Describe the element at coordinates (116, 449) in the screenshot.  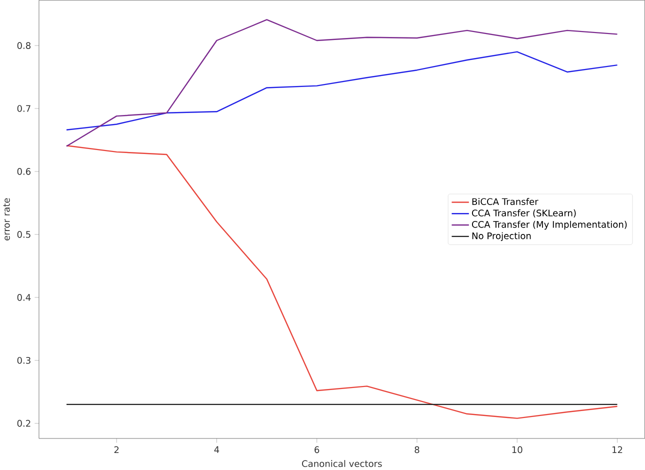
I see `x-tick-label: 2` at that location.